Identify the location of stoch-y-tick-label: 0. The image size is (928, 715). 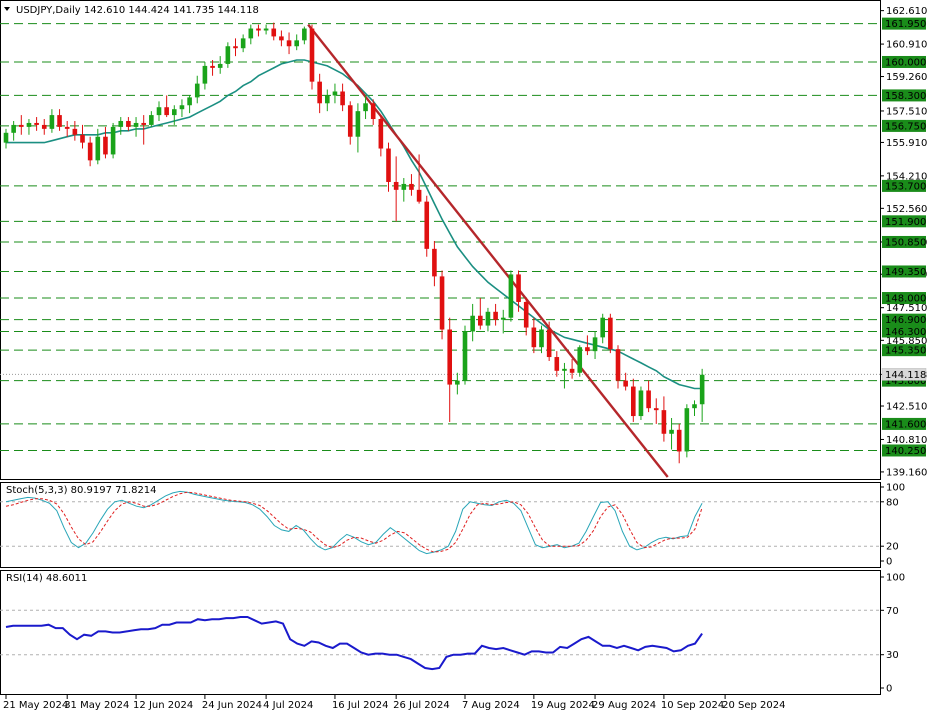
(889, 562).